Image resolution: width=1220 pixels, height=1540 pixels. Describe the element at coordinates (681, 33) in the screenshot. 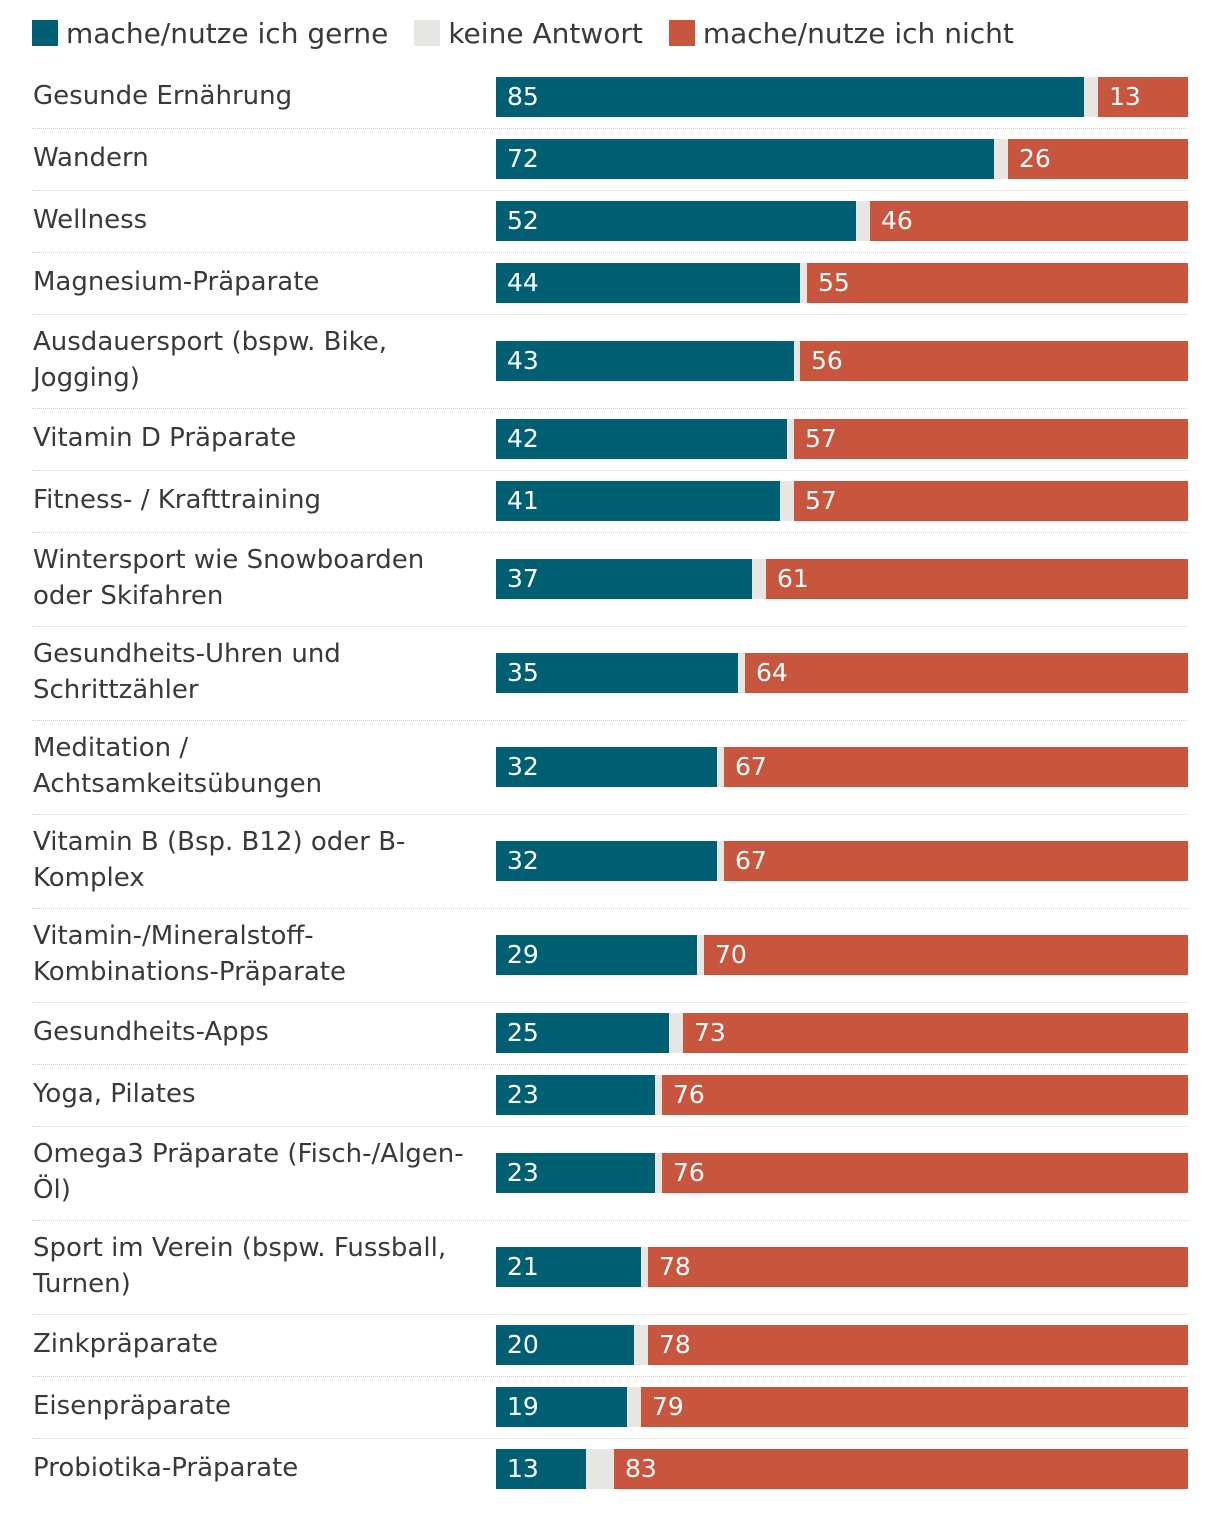

I see `legend-swatch-nicht` at that location.